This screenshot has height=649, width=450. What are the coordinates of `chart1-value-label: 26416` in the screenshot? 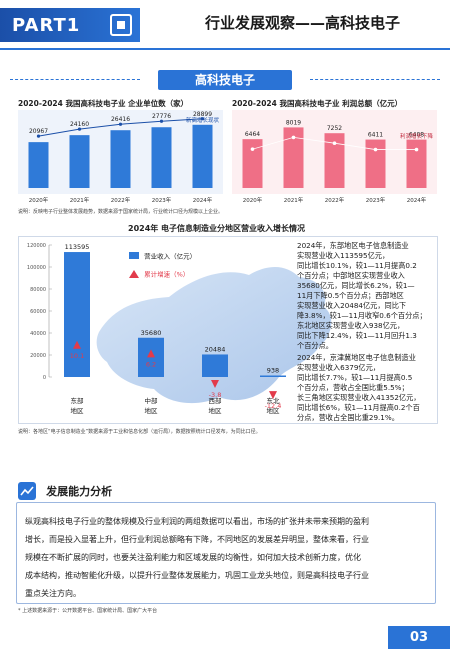 It's located at (120, 119).